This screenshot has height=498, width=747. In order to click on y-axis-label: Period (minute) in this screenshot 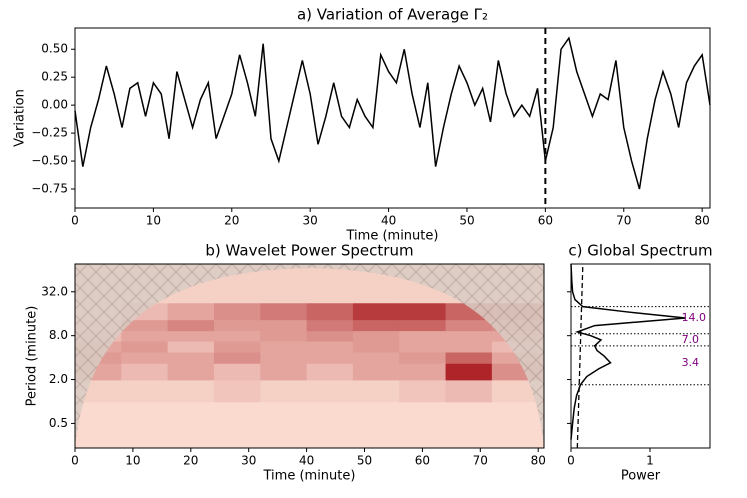, I will do `click(32, 356)`.